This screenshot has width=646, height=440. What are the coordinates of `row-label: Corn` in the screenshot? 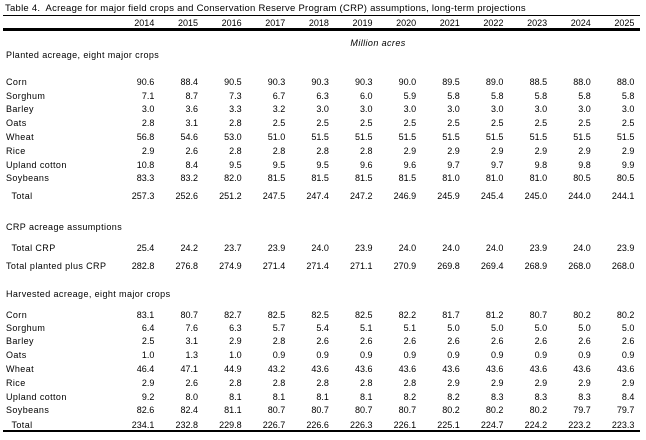 It's located at (17, 82).